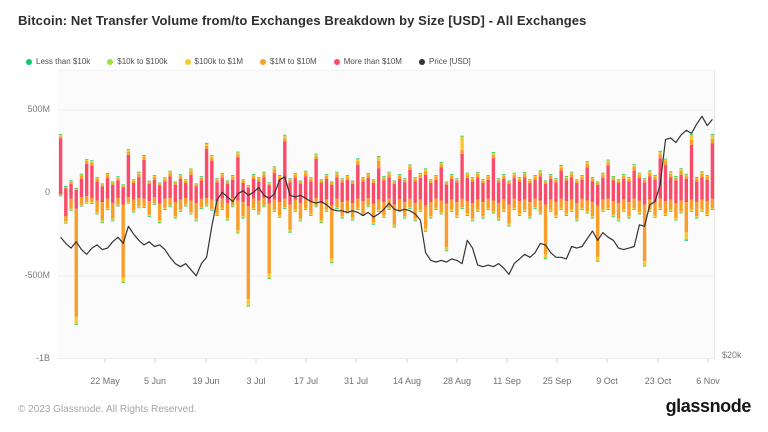  Describe the element at coordinates (213, 61) in the screenshot. I see `legend-item-100k-to-1m: $100k to $1M` at that location.